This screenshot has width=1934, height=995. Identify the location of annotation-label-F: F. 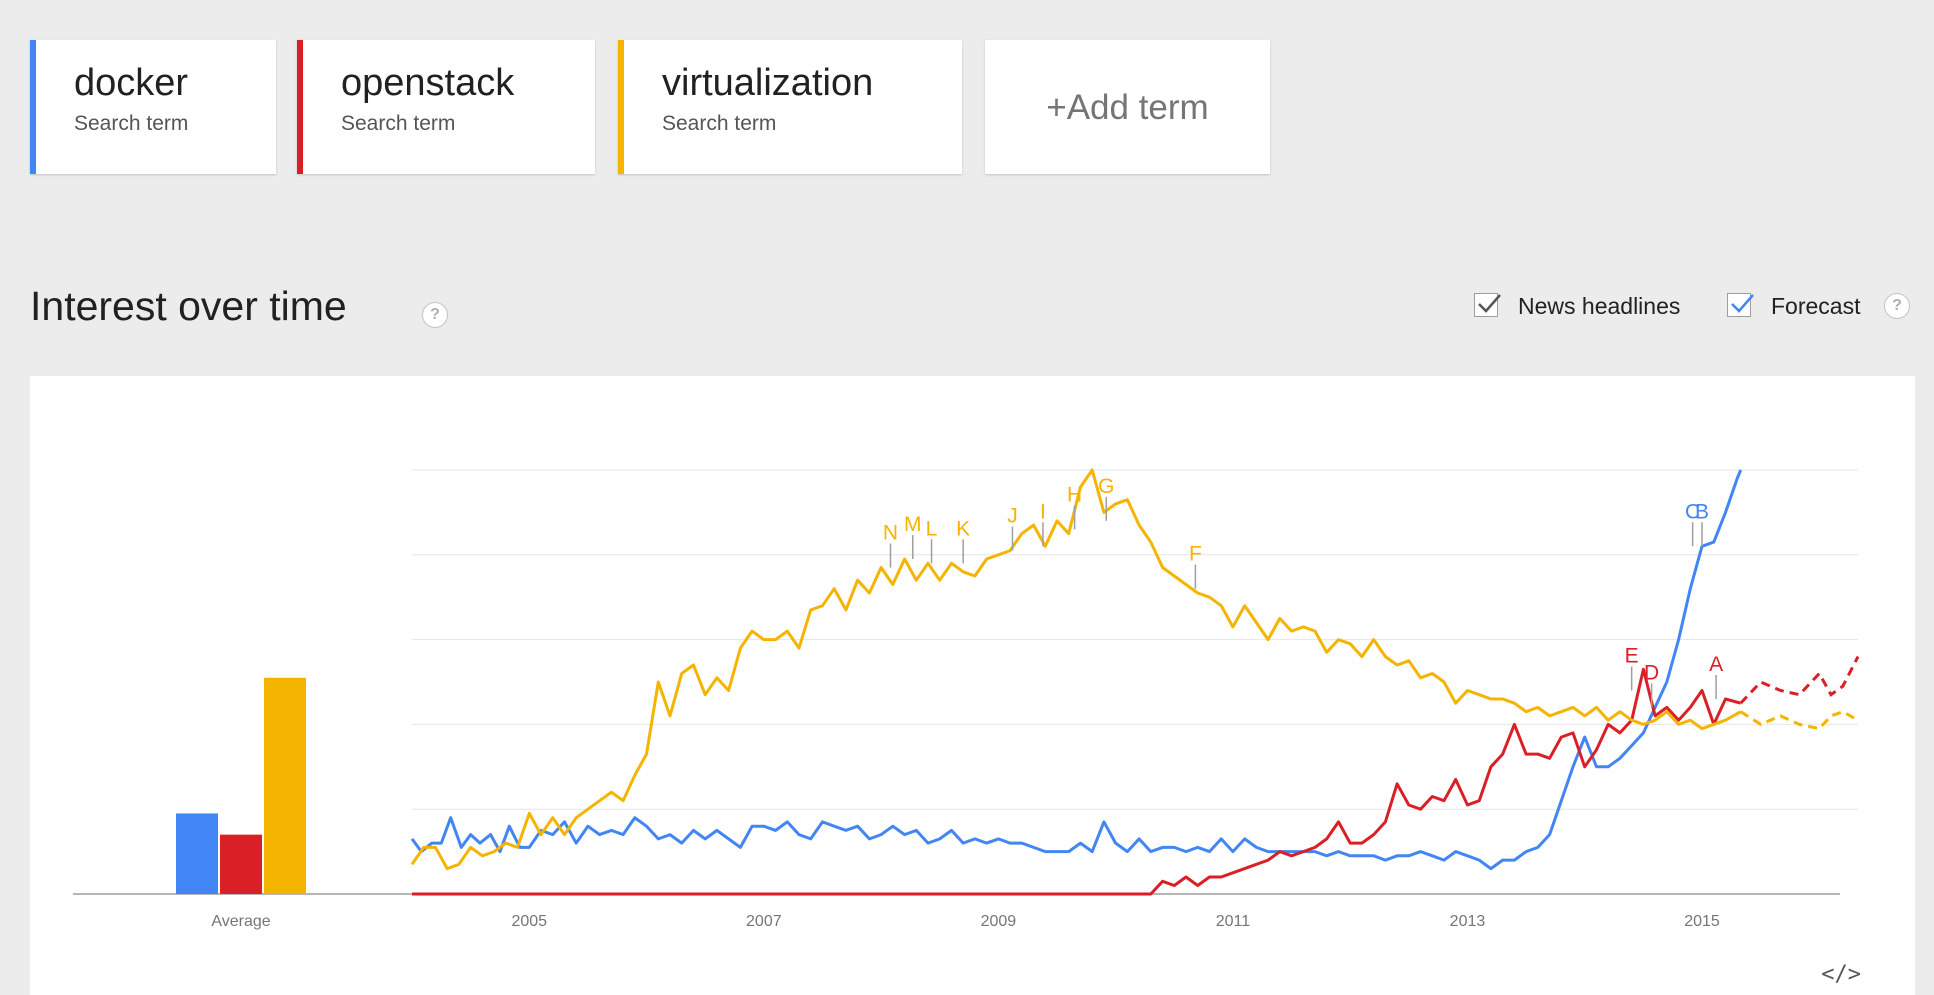
(1195, 554).